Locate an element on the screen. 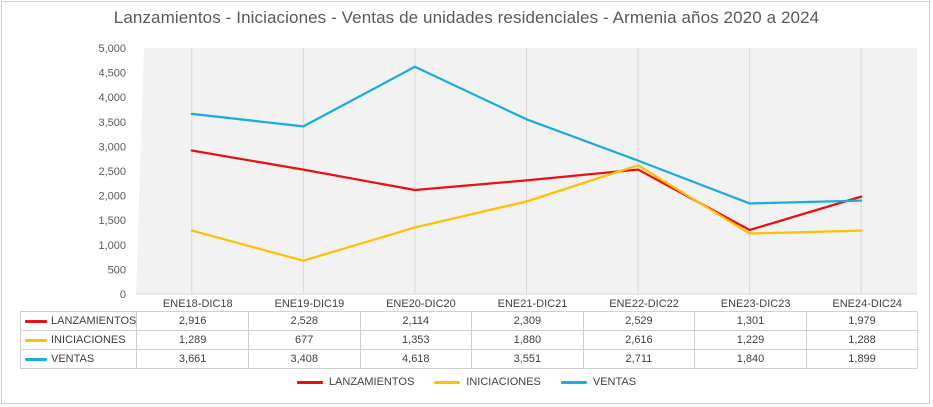 Image resolution: width=933 pixels, height=407 pixels. series-name: LANZAMIENTOS is located at coordinates (94, 321).